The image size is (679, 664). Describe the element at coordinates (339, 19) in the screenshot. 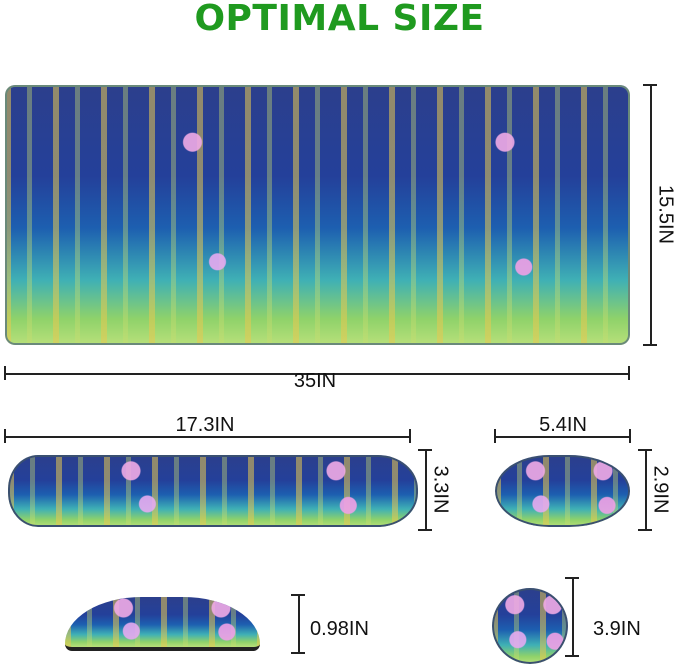

I see `page-title: OPTIMAL SIZE` at that location.